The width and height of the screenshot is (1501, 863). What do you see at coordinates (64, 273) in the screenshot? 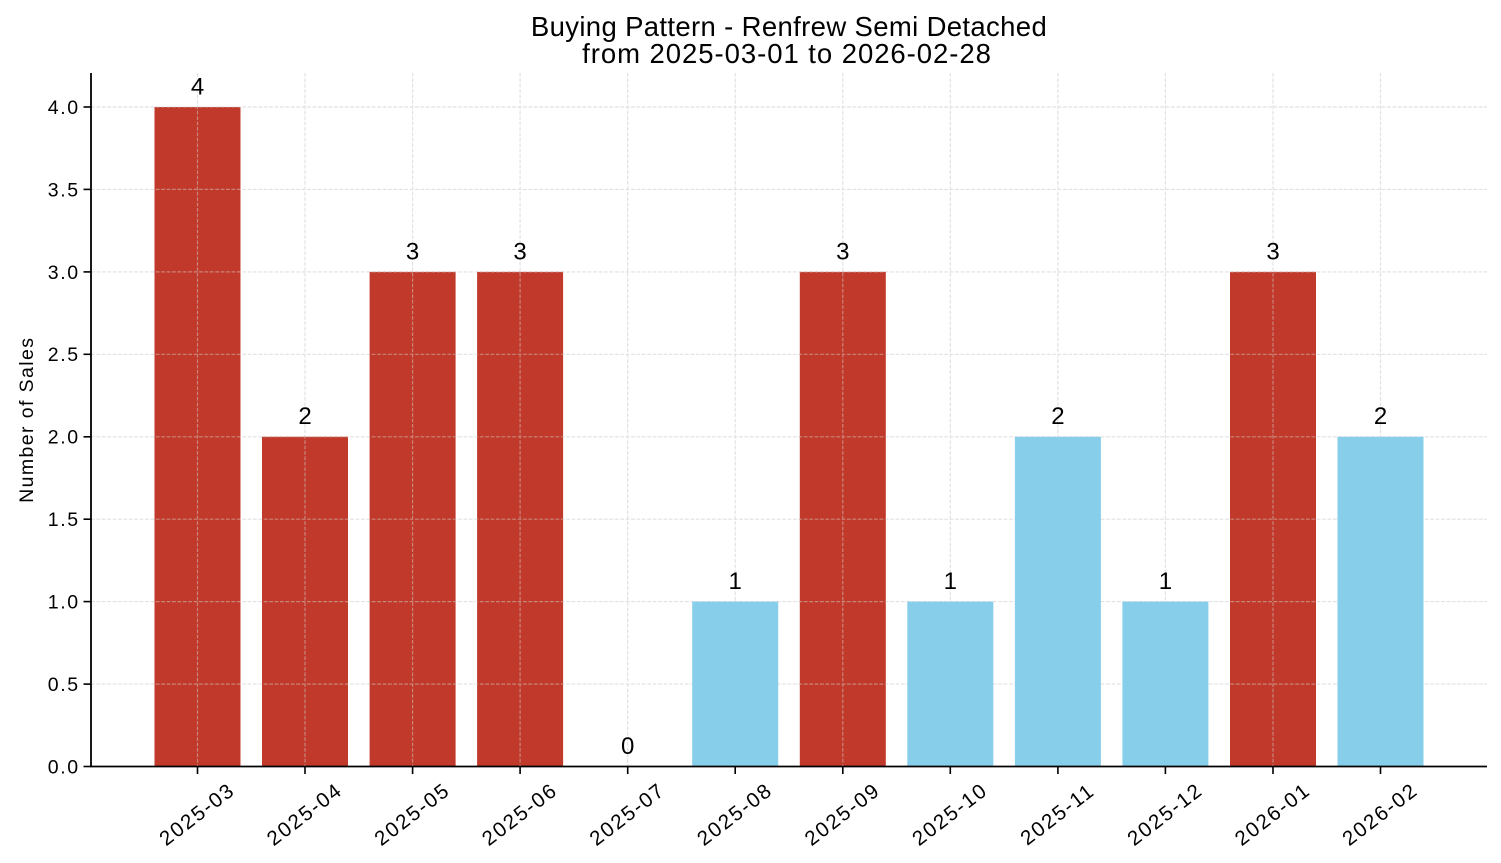
I see `svg-text: 3.0` at bounding box center [64, 273].